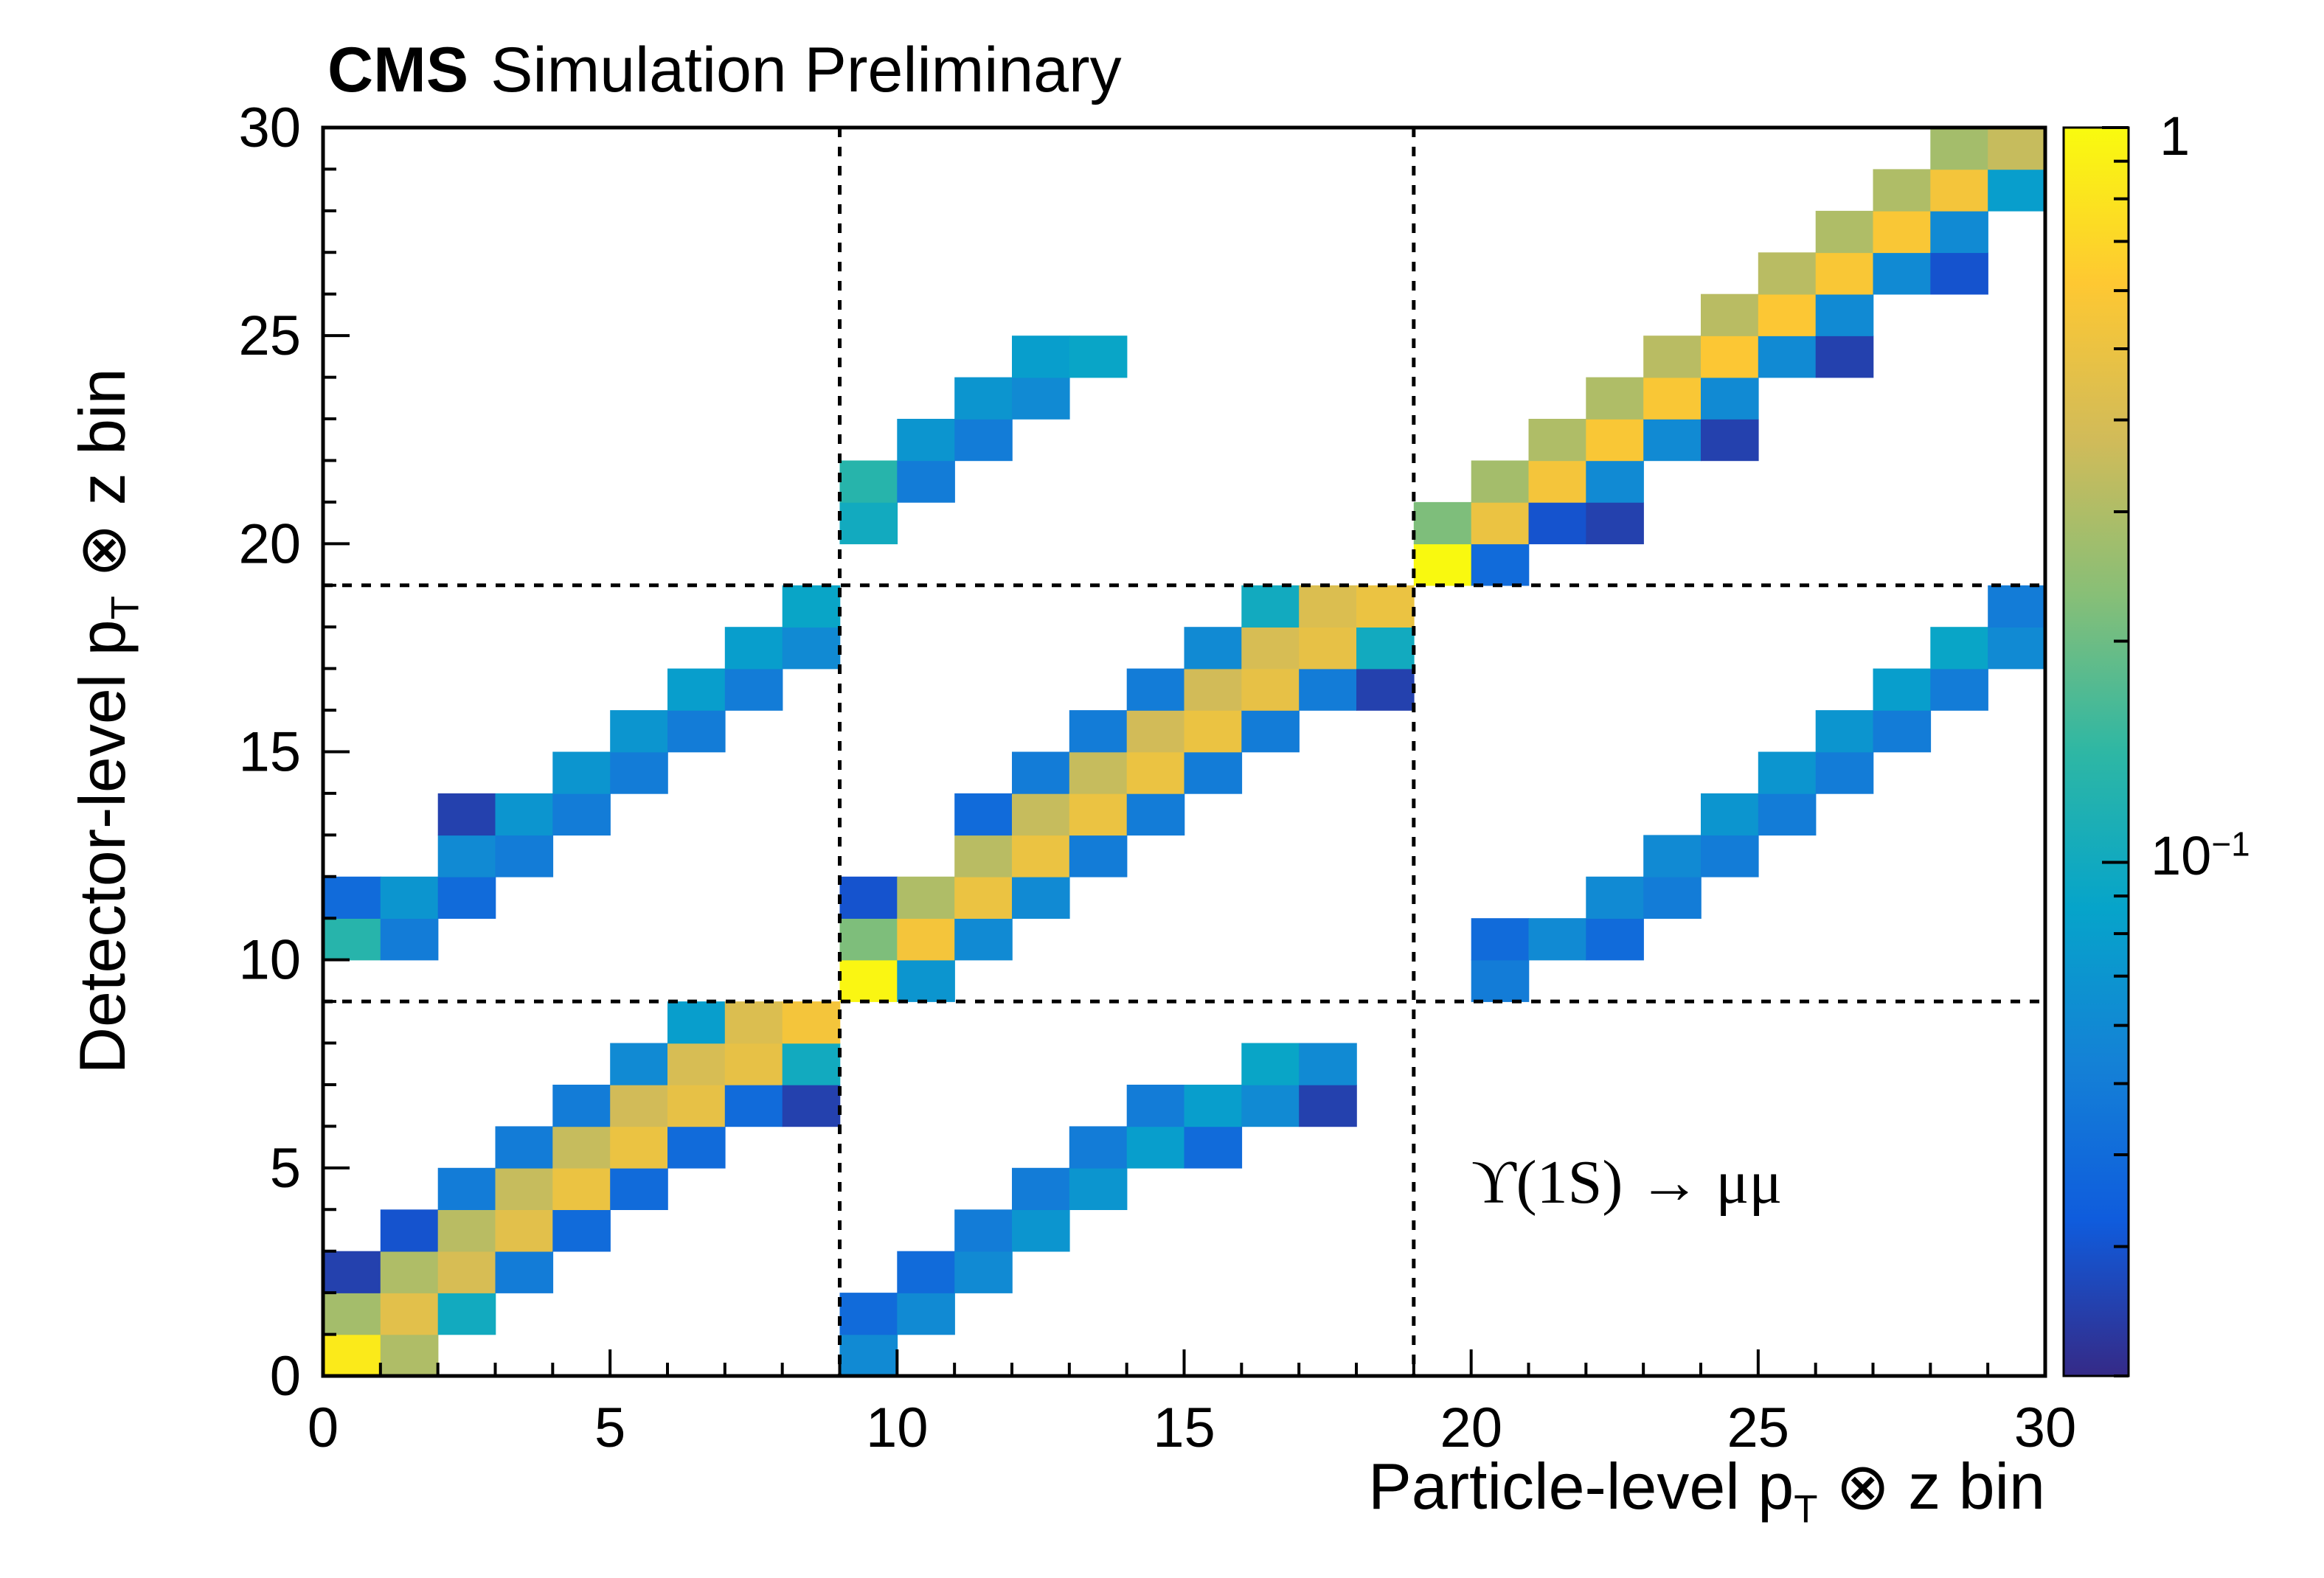  Describe the element at coordinates (2045, 1428) in the screenshot. I see `x-tick-label: 30` at that location.